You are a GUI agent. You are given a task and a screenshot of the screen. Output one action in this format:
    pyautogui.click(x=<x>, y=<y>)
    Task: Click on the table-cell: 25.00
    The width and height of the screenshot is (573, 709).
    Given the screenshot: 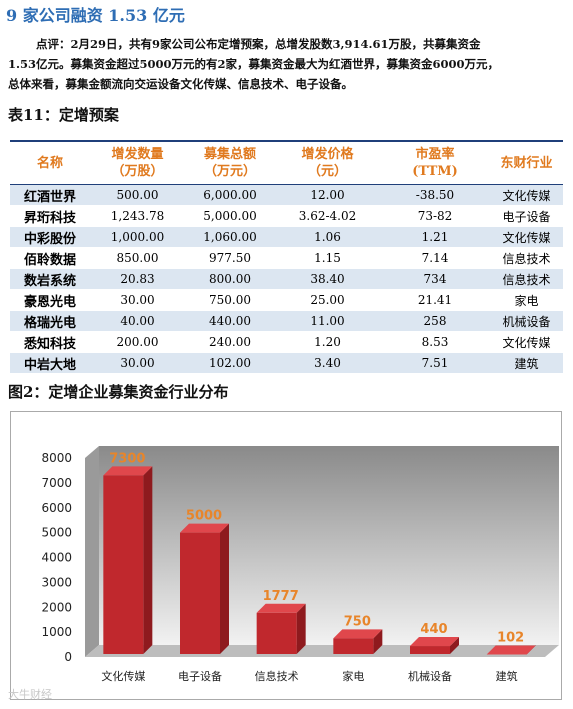 What is the action you would take?
    pyautogui.click(x=327, y=300)
    